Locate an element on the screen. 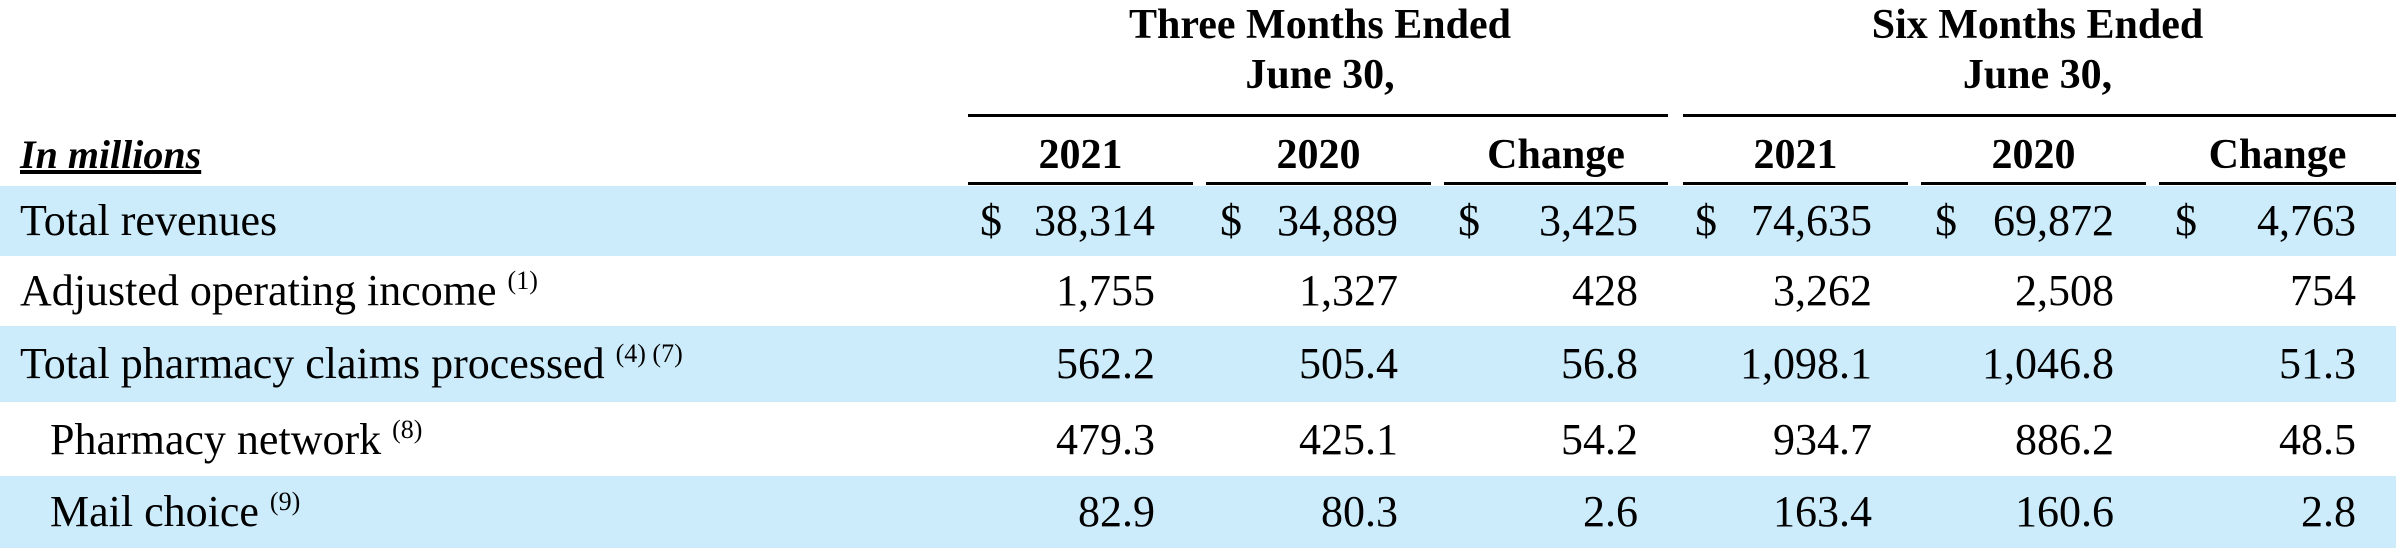  column-rule-6m-change is located at coordinates (2277, 183).